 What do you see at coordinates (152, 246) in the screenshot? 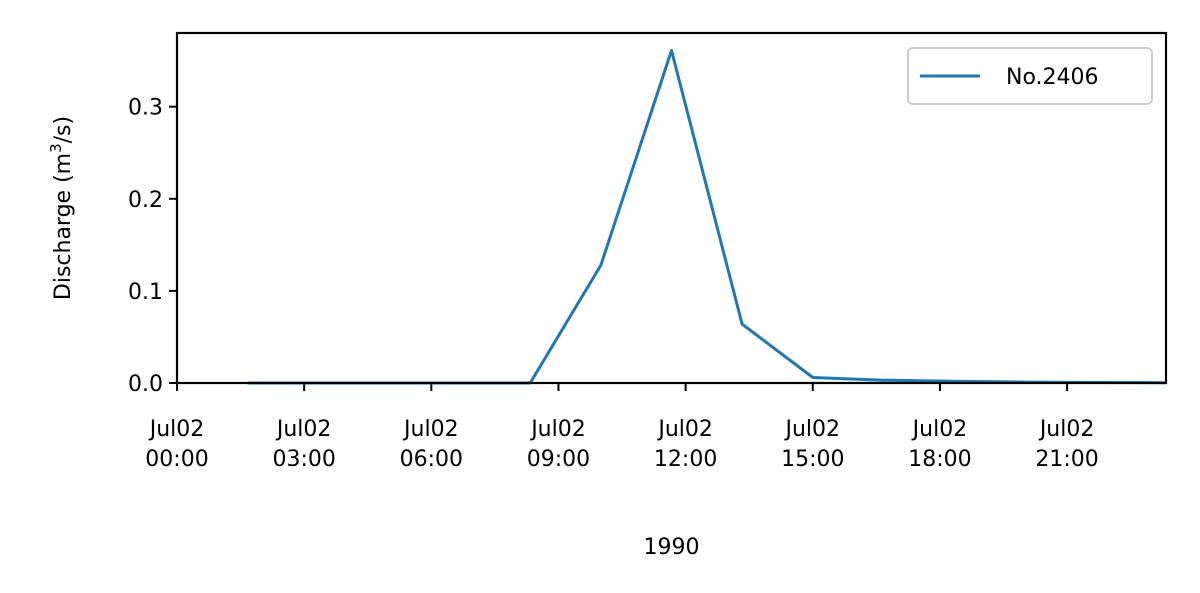
I see `y-axis-ticks: 0.0 0.1 0.2 0.3` at bounding box center [152, 246].